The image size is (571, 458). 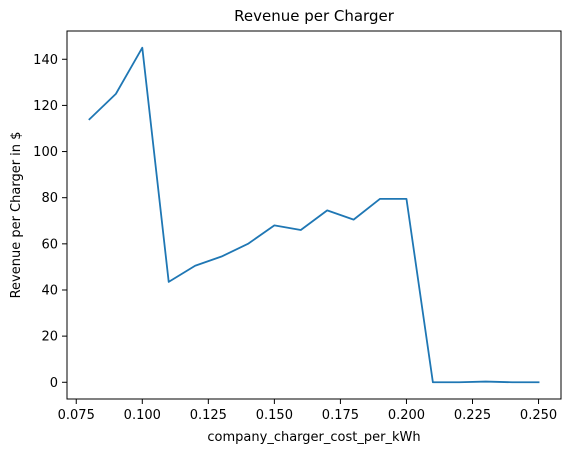 I want to click on y-tick-label: 80, so click(x=49, y=198).